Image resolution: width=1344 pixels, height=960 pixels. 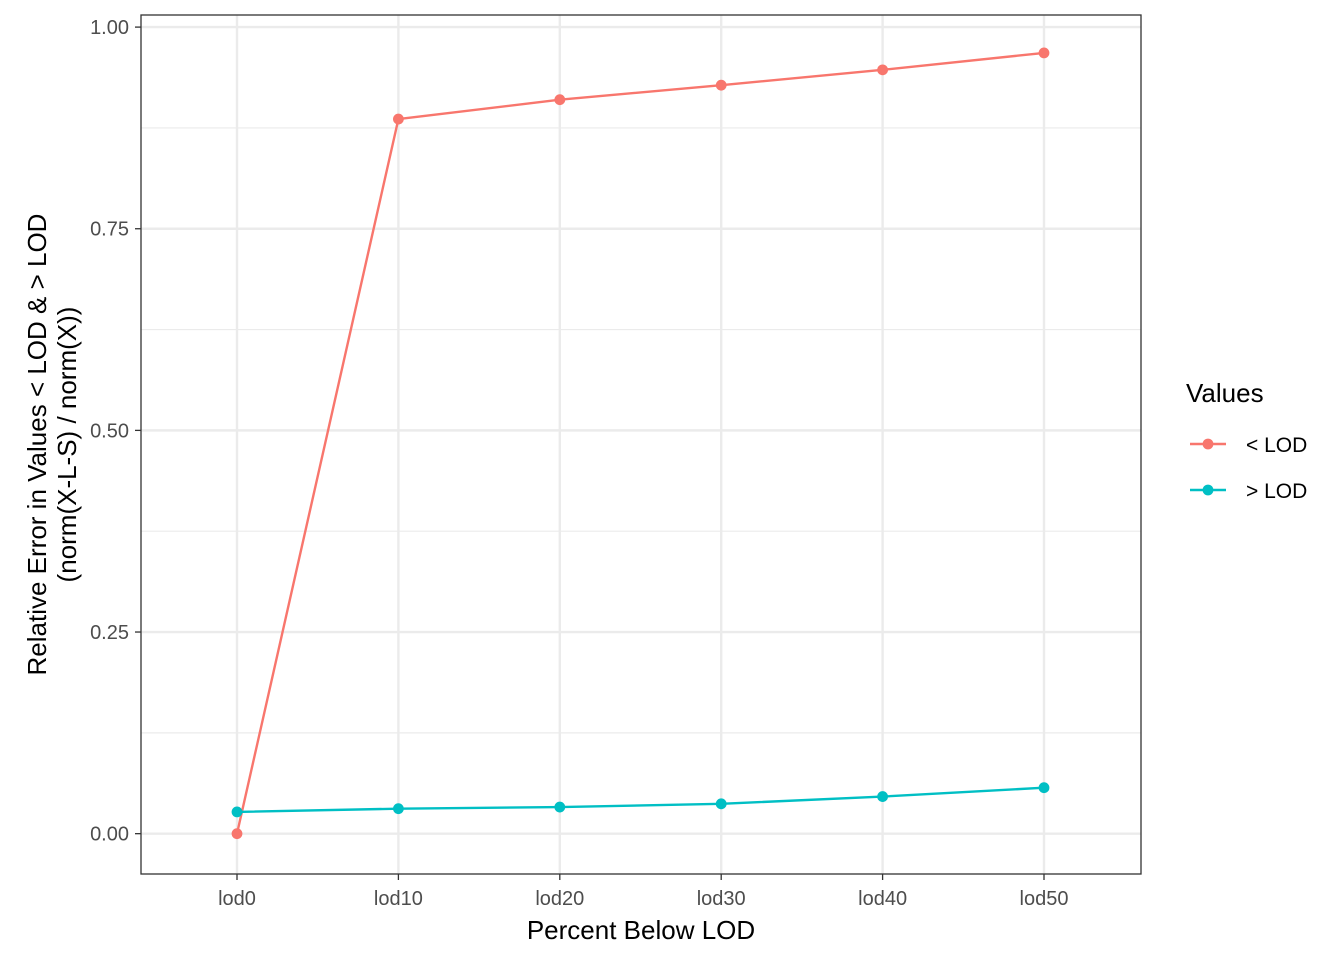 What do you see at coordinates (398, 899) in the screenshot?
I see `x-tick-label: lod10` at bounding box center [398, 899].